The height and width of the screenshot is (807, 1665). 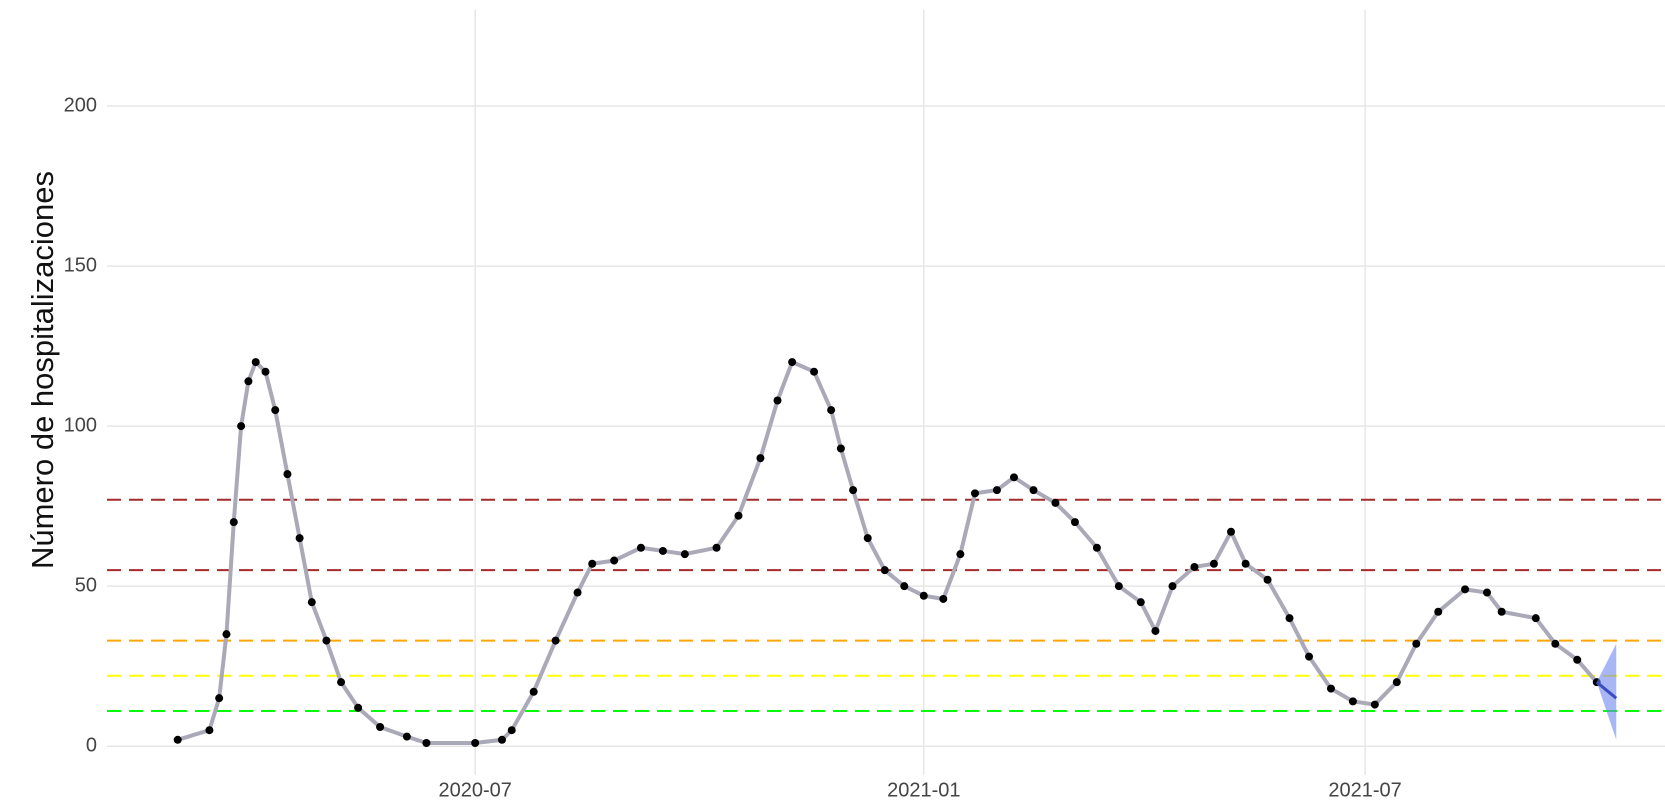 I want to click on forecast-line, so click(x=1606, y=690).